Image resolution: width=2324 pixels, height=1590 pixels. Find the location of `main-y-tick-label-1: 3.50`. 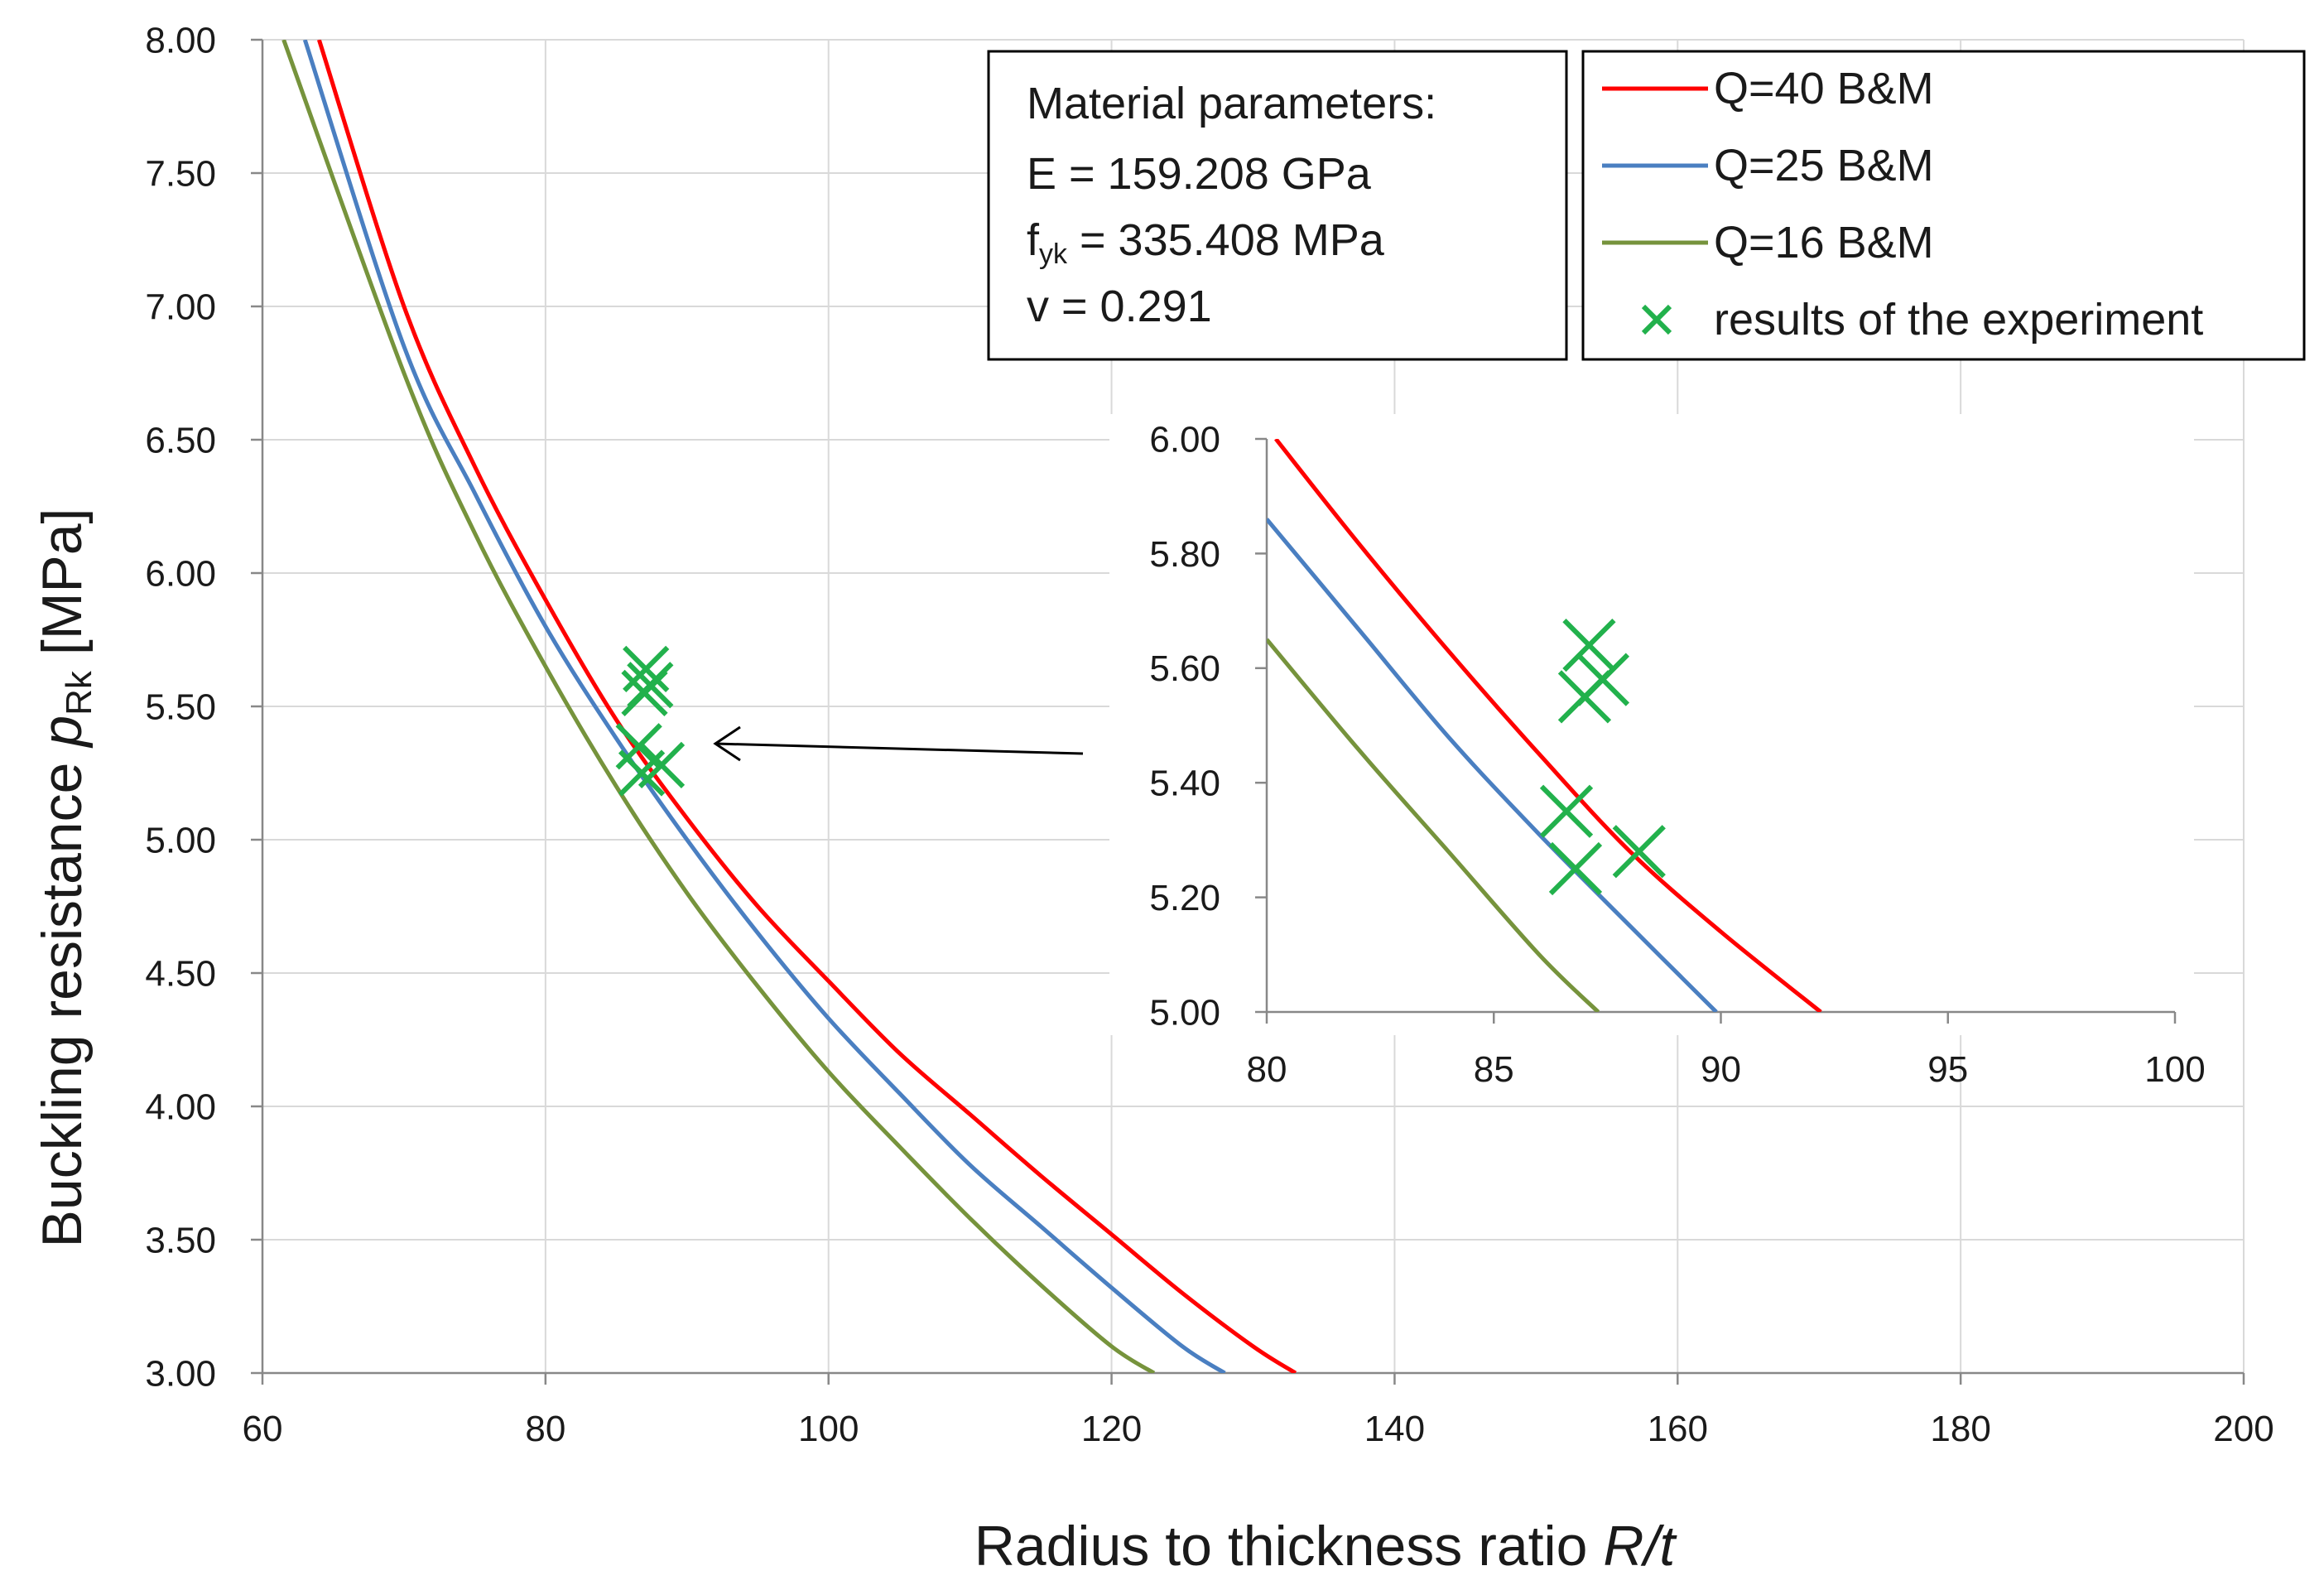

main-y-tick-label-1: 3.50 is located at coordinates (180, 1240).